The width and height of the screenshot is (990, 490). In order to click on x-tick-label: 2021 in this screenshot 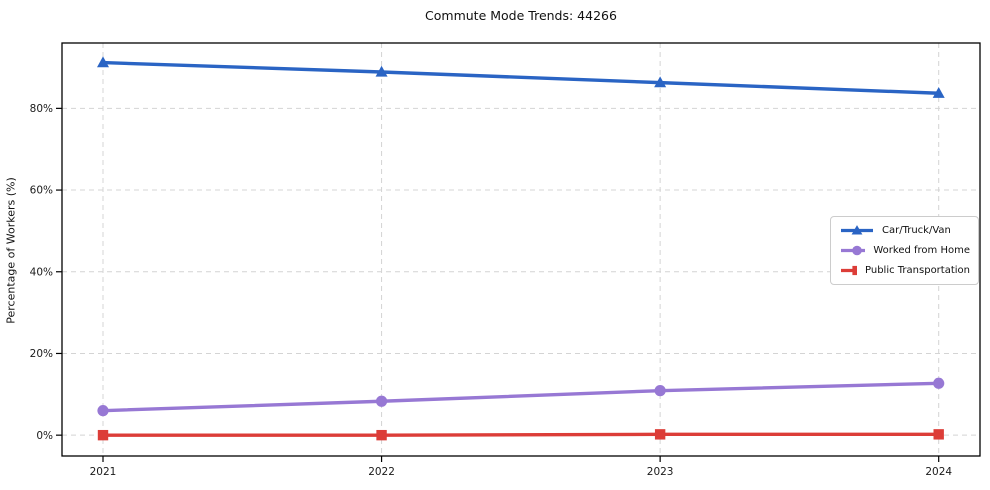, I will do `click(103, 472)`.